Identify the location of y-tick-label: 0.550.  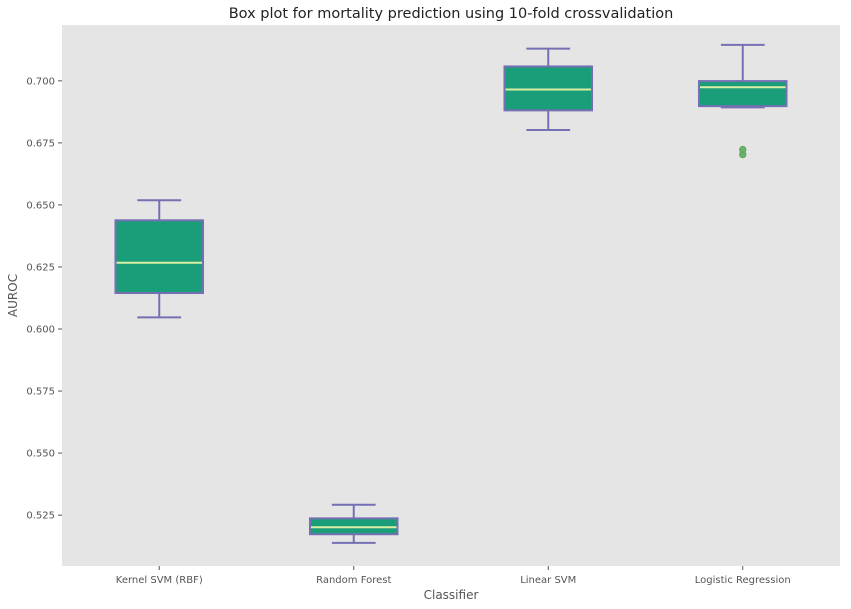
(40, 454).